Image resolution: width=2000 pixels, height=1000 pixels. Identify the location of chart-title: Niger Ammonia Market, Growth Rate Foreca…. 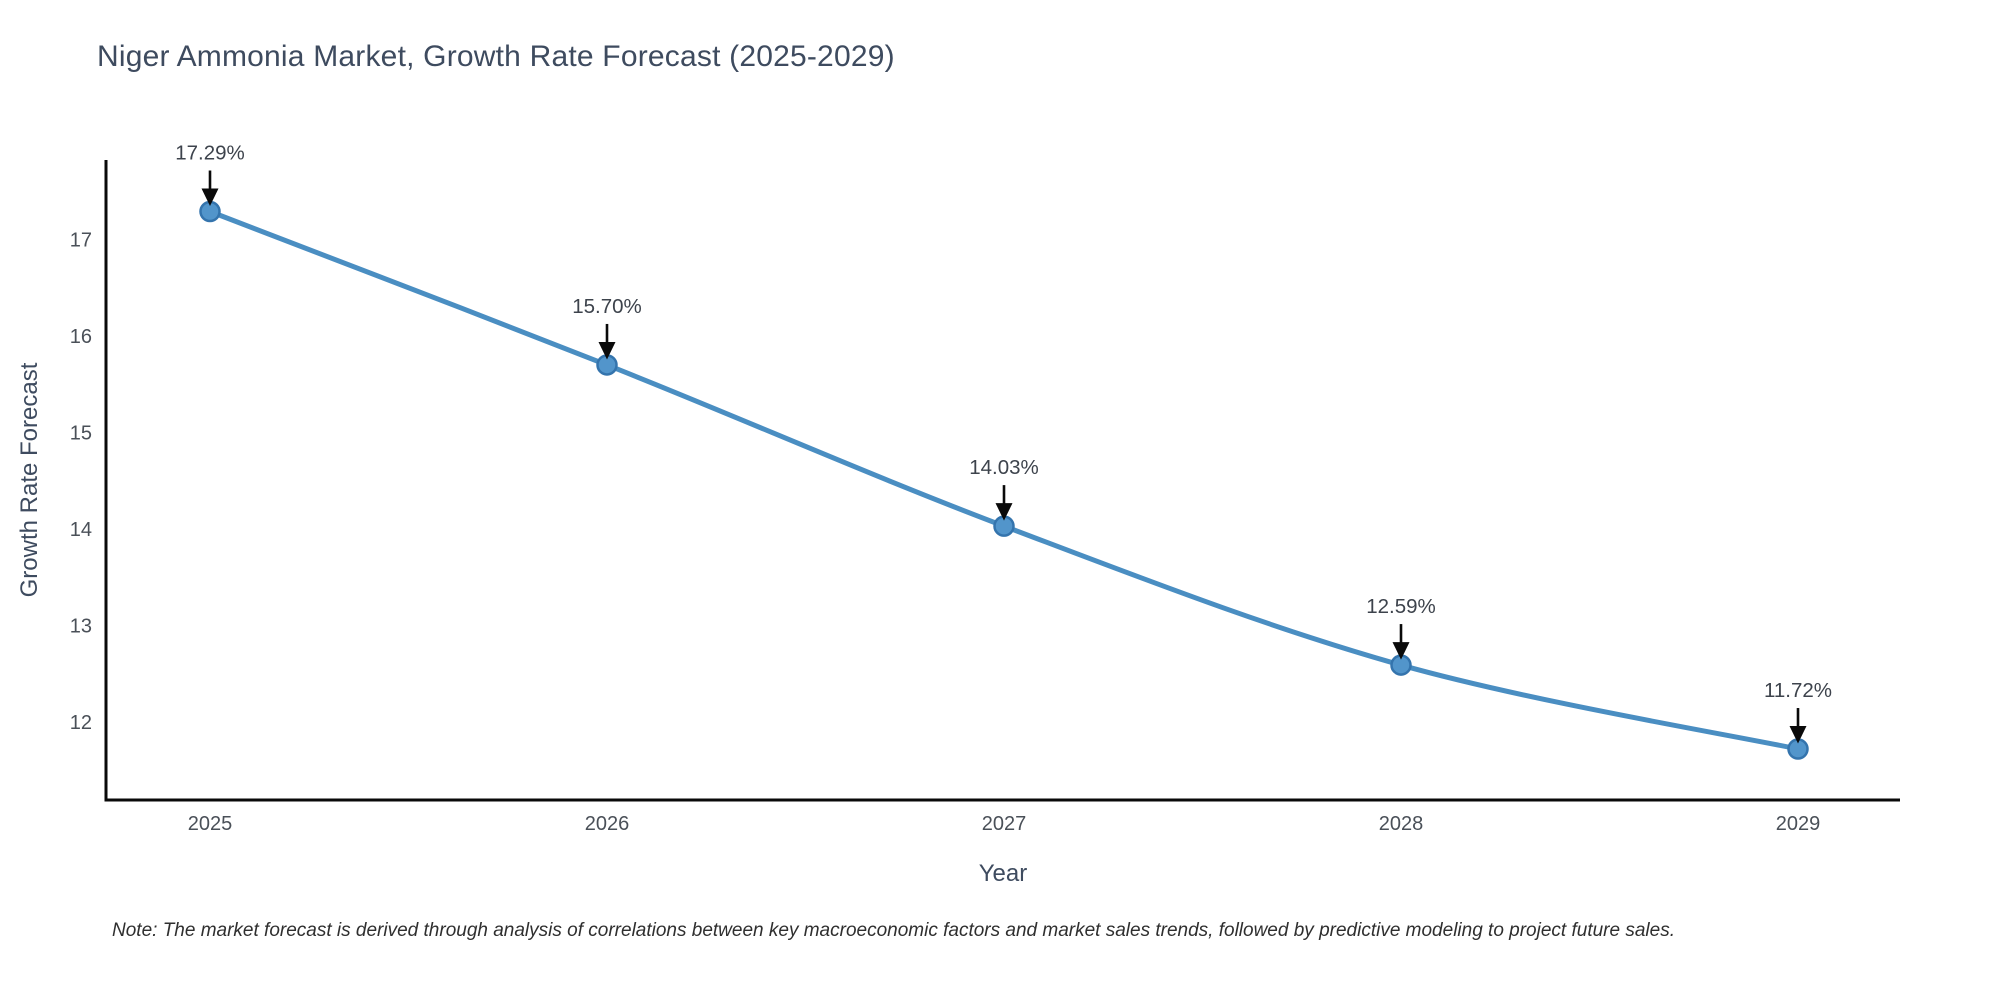
(496, 56).